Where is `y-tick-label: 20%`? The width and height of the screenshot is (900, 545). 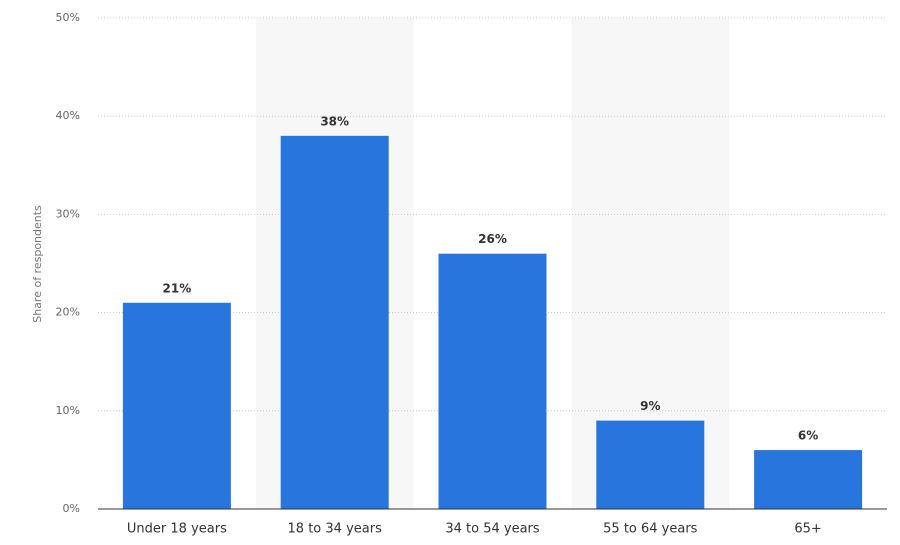 y-tick-label: 20% is located at coordinates (68, 312).